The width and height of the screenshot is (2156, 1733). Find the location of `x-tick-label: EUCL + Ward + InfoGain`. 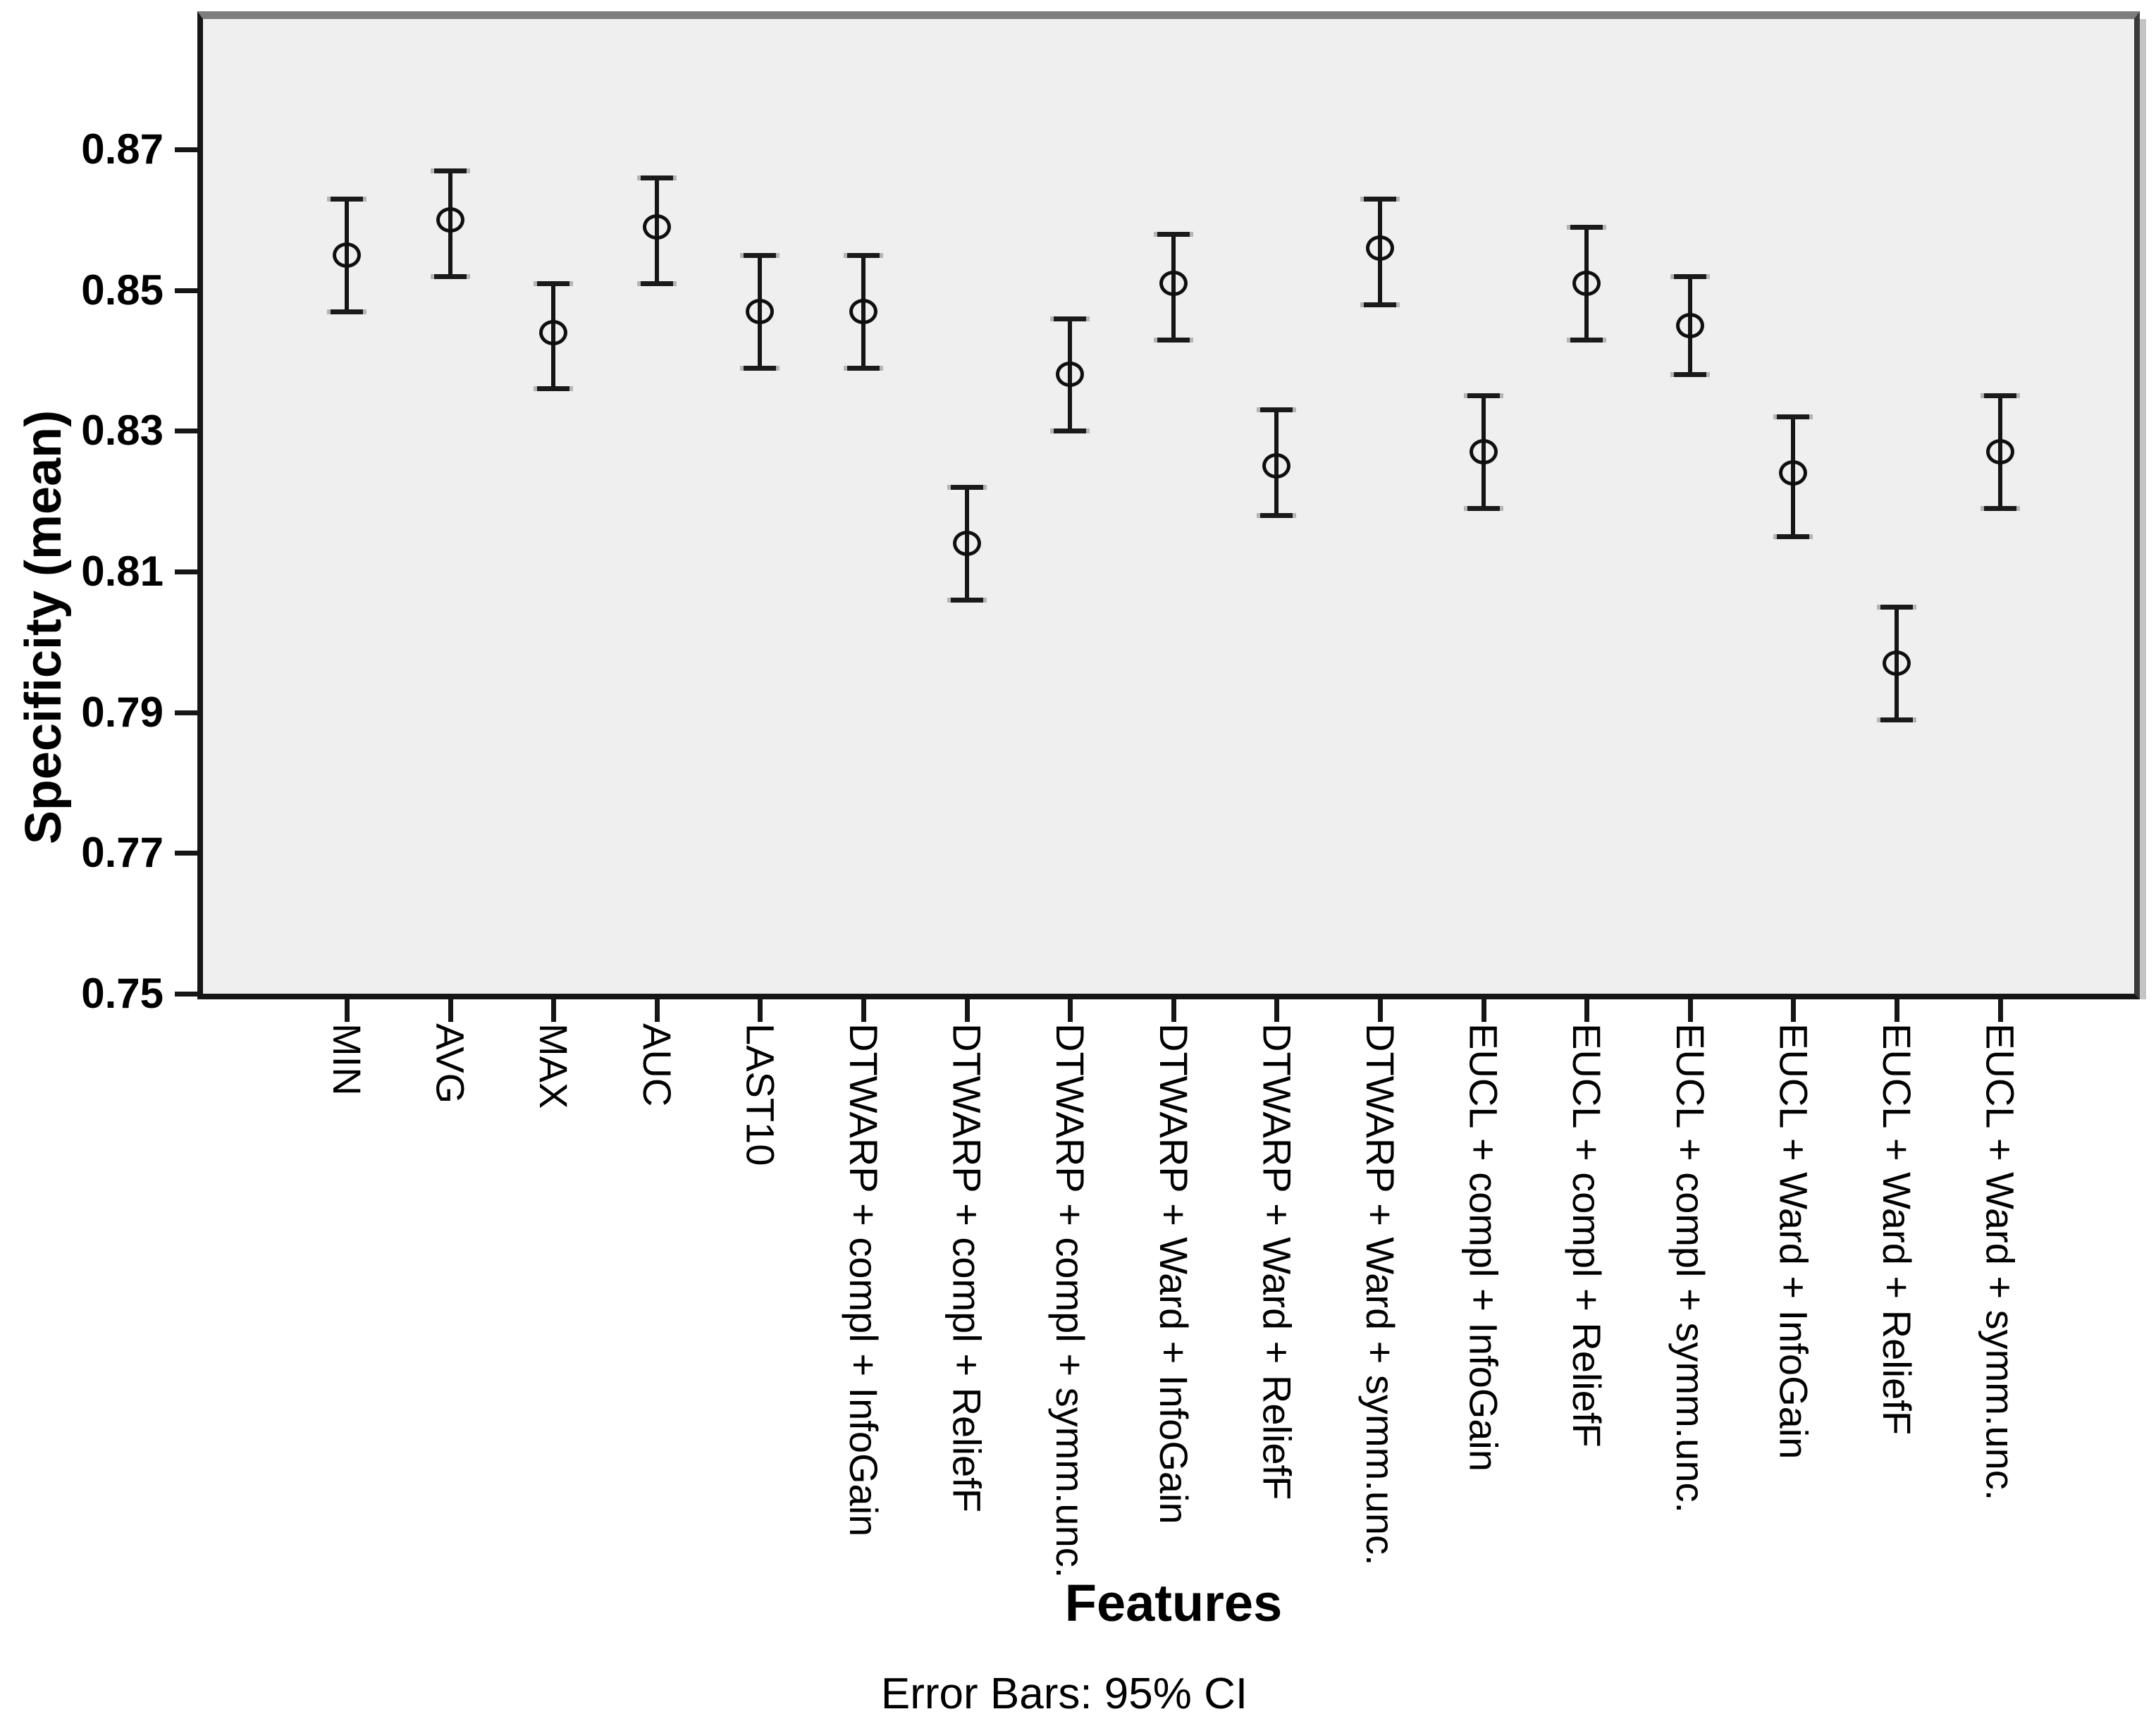

x-tick-label: EUCL + Ward + InfoGain is located at coordinates (1793, 1242).